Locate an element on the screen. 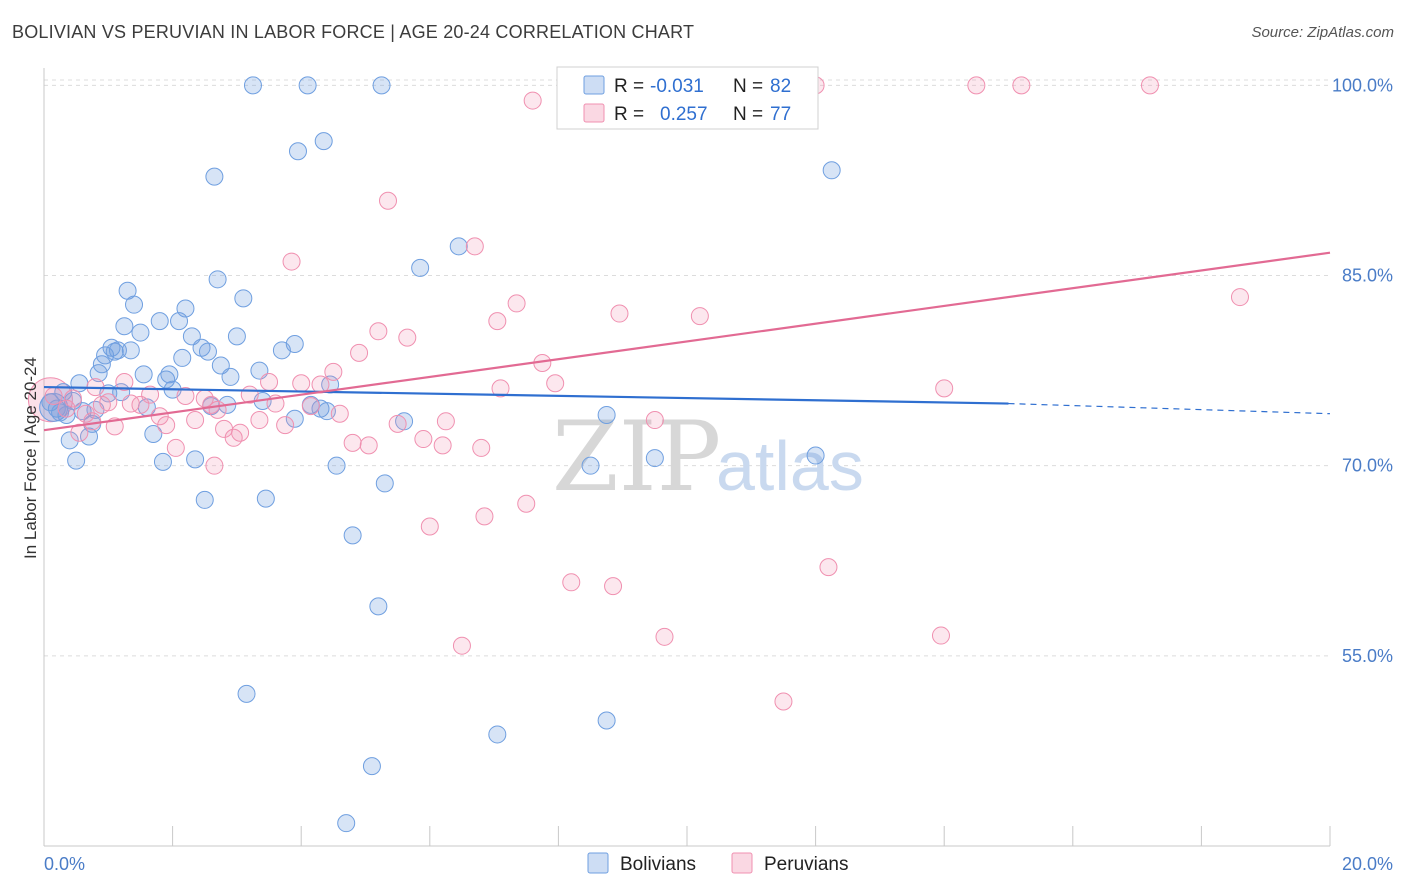 This screenshot has width=1406, height=892. x-tick-label: 20.0% is located at coordinates (1367, 864).